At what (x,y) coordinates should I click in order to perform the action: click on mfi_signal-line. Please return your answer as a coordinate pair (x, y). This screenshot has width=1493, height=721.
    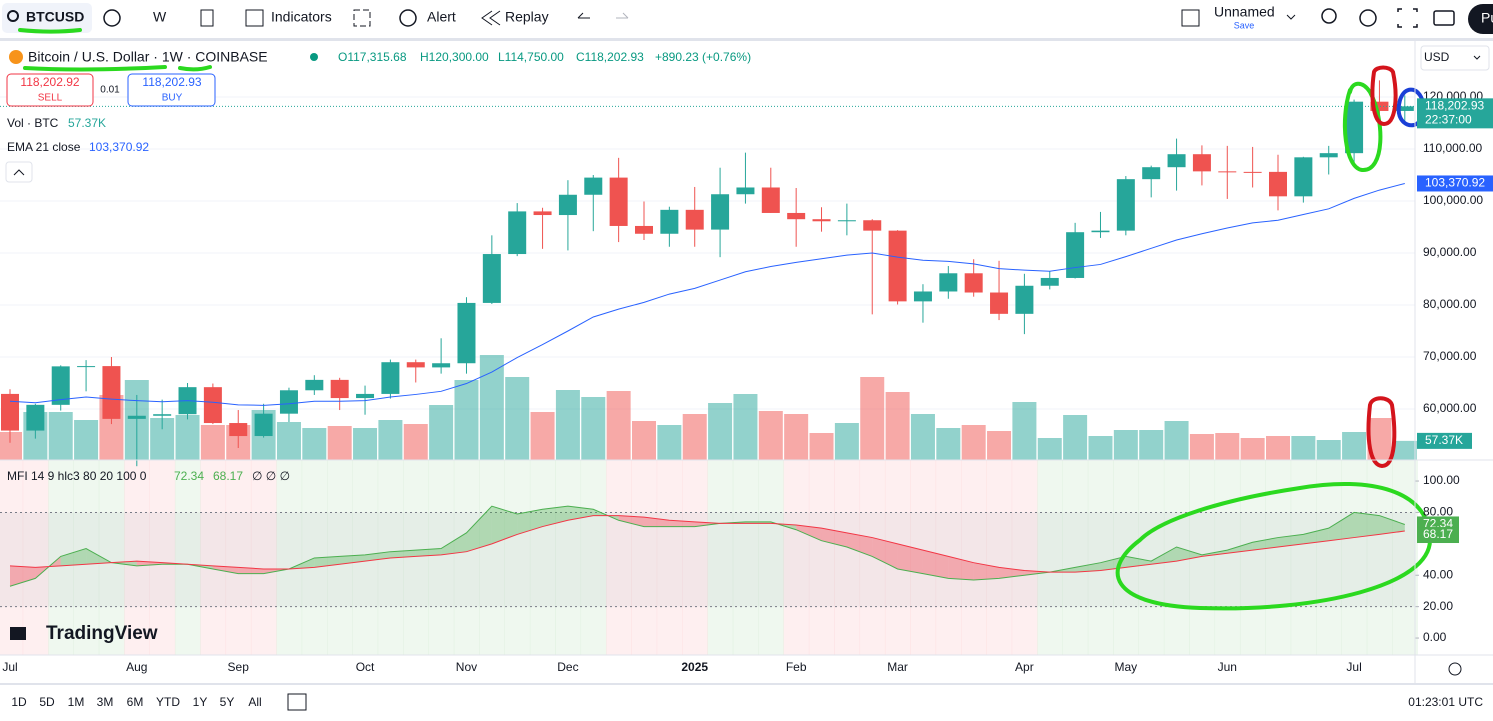
    Looking at the image, I should click on (707, 544).